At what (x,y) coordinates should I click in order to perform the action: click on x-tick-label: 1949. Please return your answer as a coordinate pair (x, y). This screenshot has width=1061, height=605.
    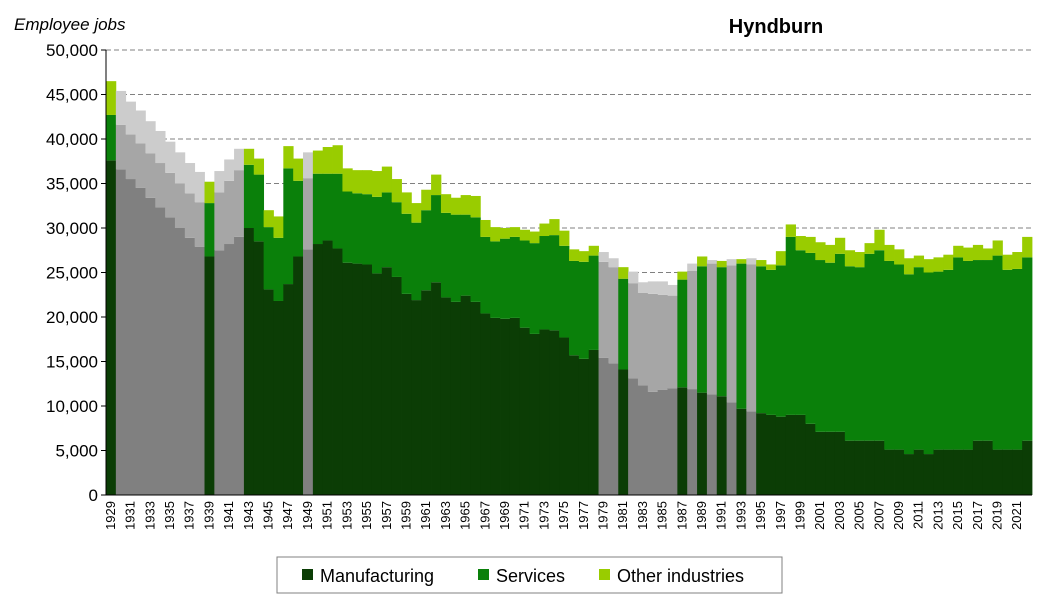
    Looking at the image, I should click on (307, 515).